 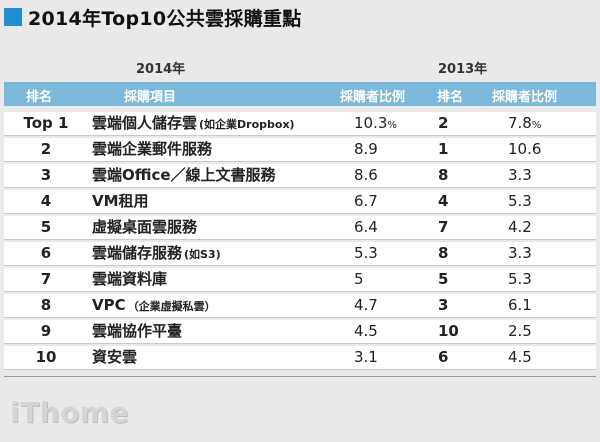 What do you see at coordinates (161, 69) in the screenshot?
I see `year-2014-label: 2014年` at bounding box center [161, 69].